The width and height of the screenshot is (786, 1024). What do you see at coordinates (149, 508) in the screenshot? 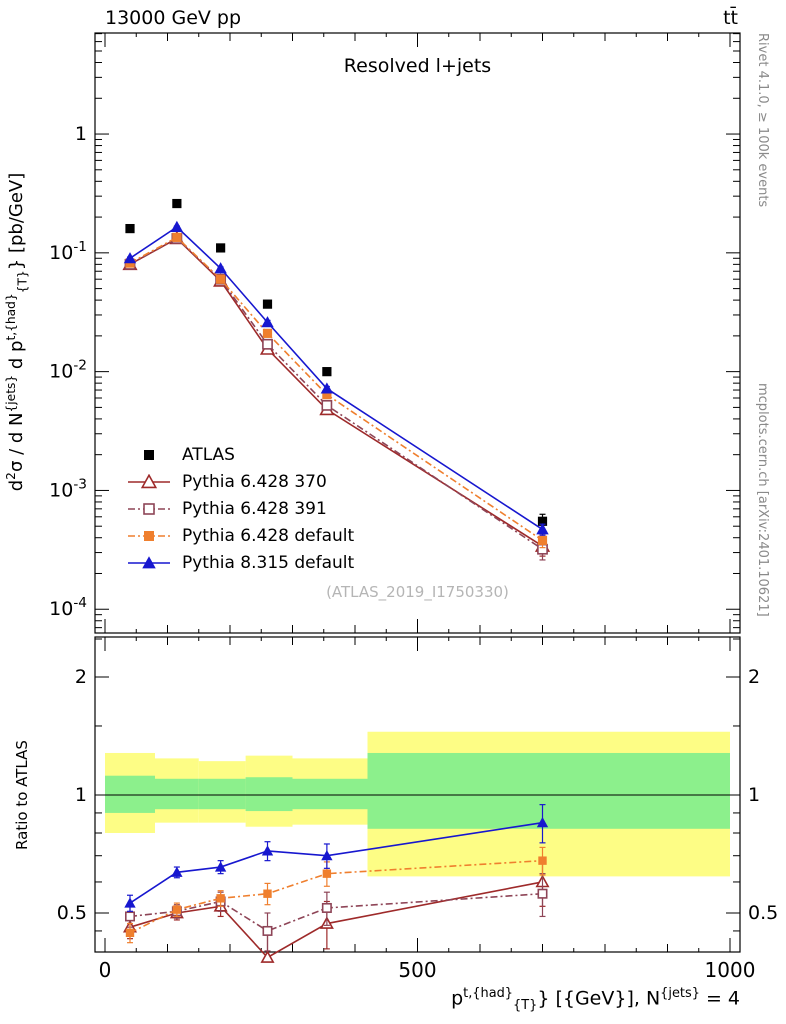
I see `open-square-marker-icon` at bounding box center [149, 508].